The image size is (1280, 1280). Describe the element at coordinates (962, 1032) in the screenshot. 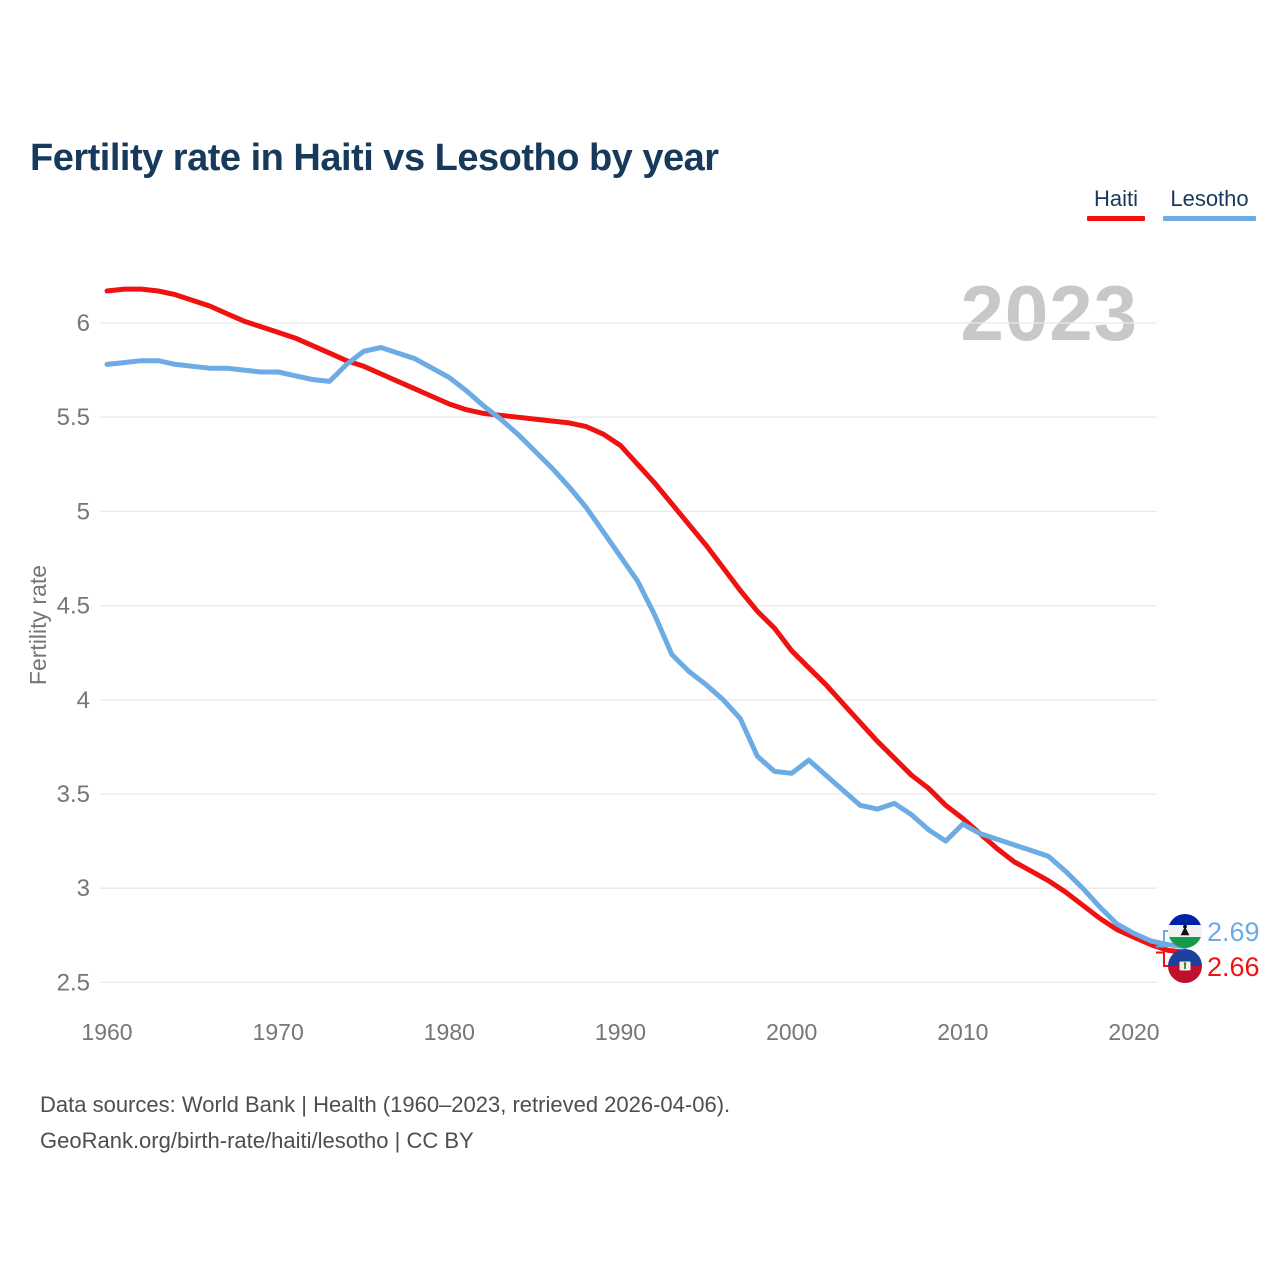

I see `xtick-label-2010: 2010` at that location.